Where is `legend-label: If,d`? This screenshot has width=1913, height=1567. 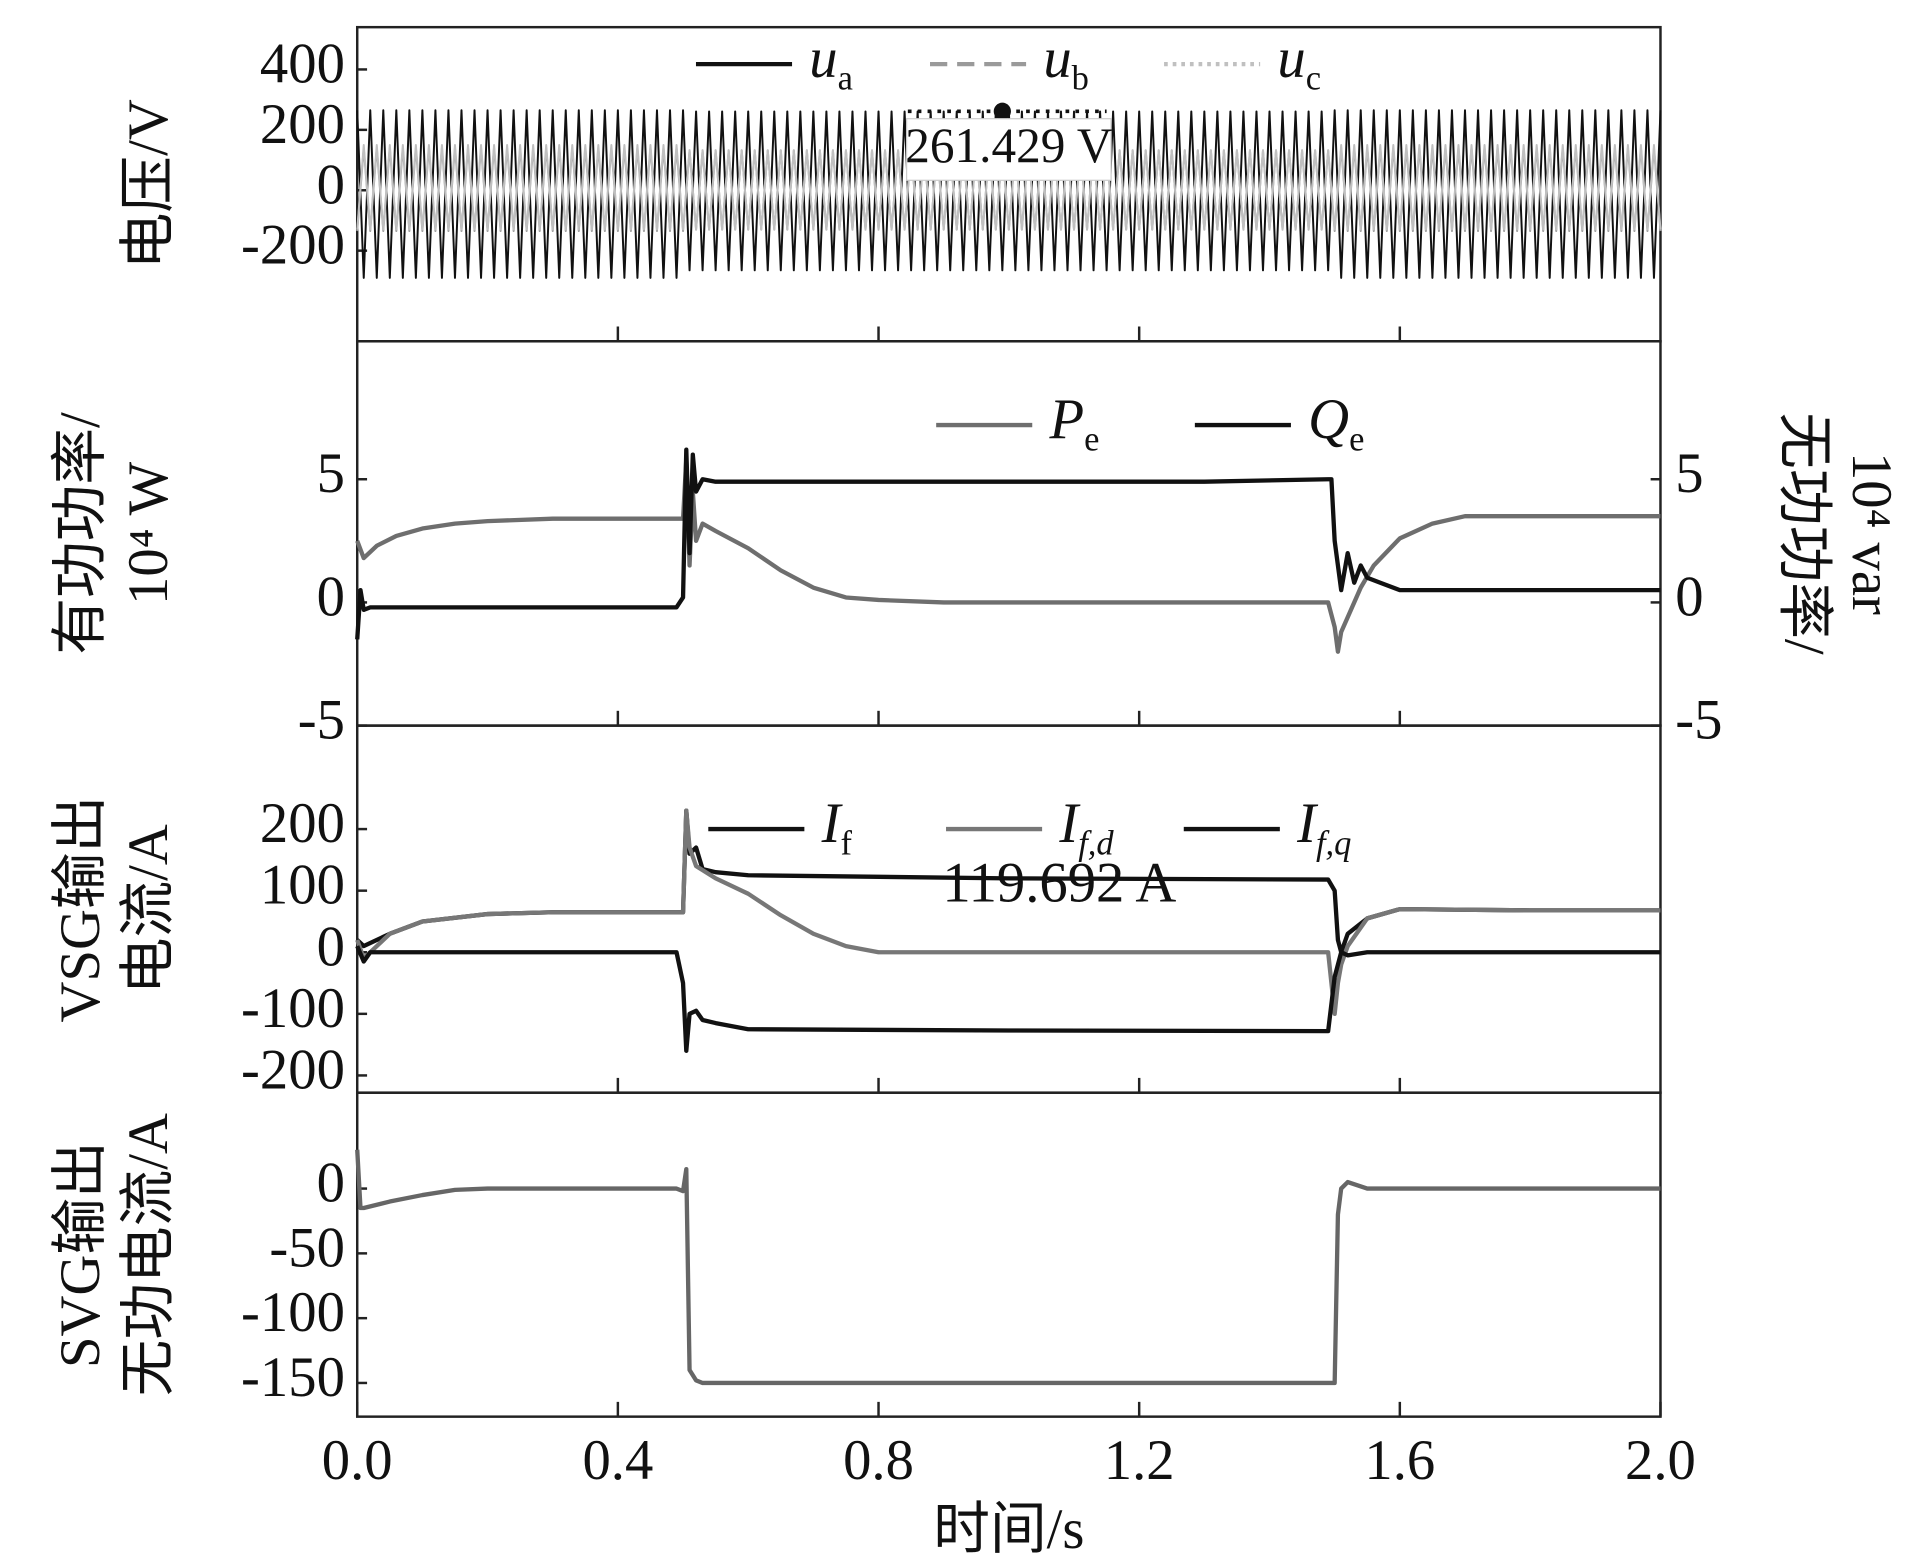 legend-label: If,d is located at coordinates (1086, 827).